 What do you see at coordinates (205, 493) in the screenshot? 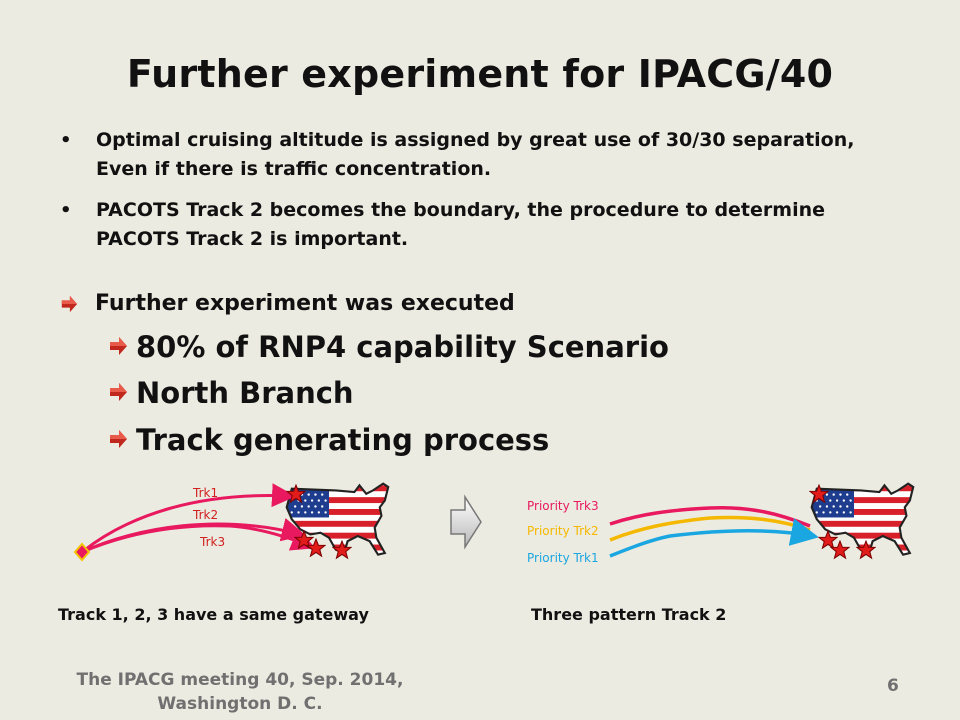
I see `track-label: Trk1` at bounding box center [205, 493].